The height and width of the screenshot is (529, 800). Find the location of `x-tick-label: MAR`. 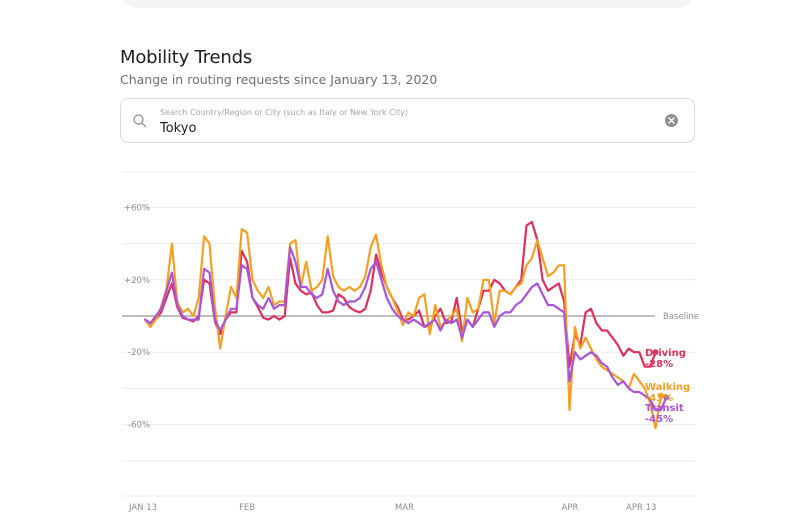

x-tick-label: MAR is located at coordinates (404, 508).